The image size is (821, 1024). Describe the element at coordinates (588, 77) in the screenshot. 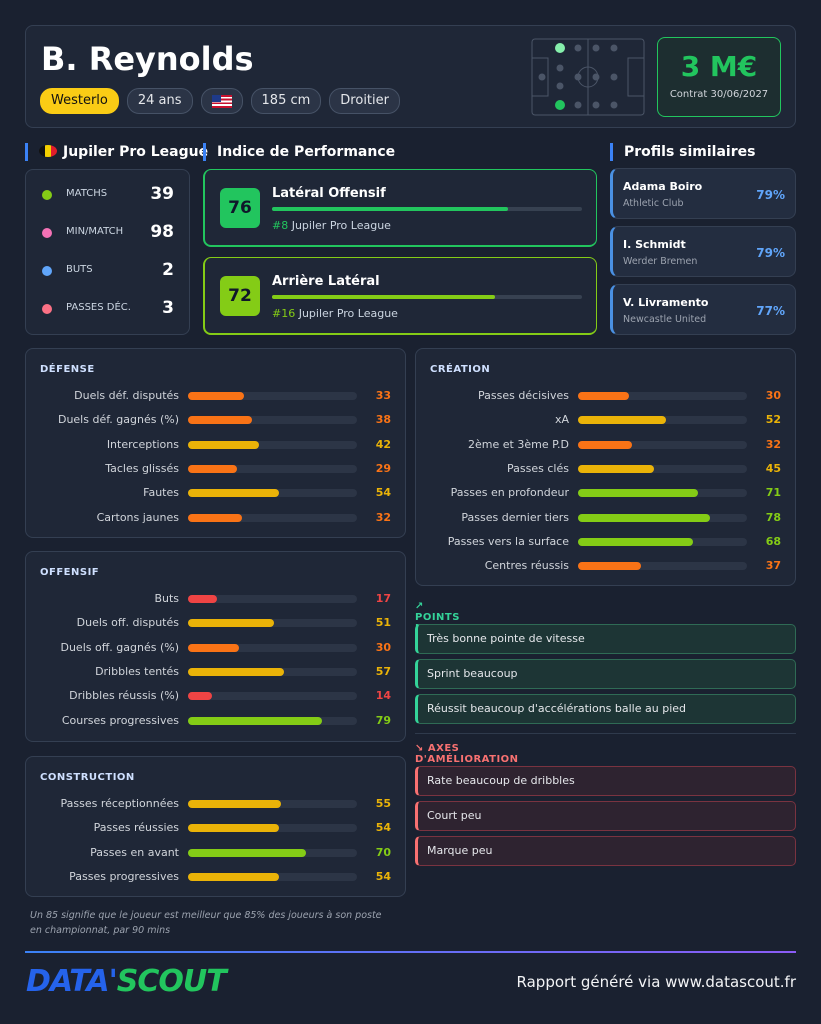

I see `pitch` at that location.